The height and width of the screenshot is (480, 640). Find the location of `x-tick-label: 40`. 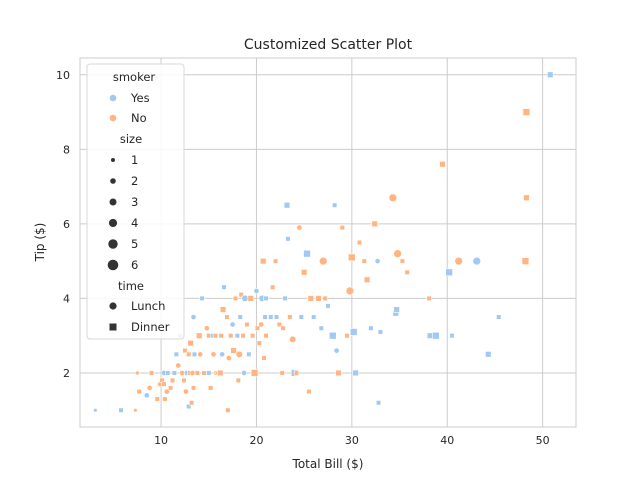

x-tick-label: 40 is located at coordinates (447, 440).